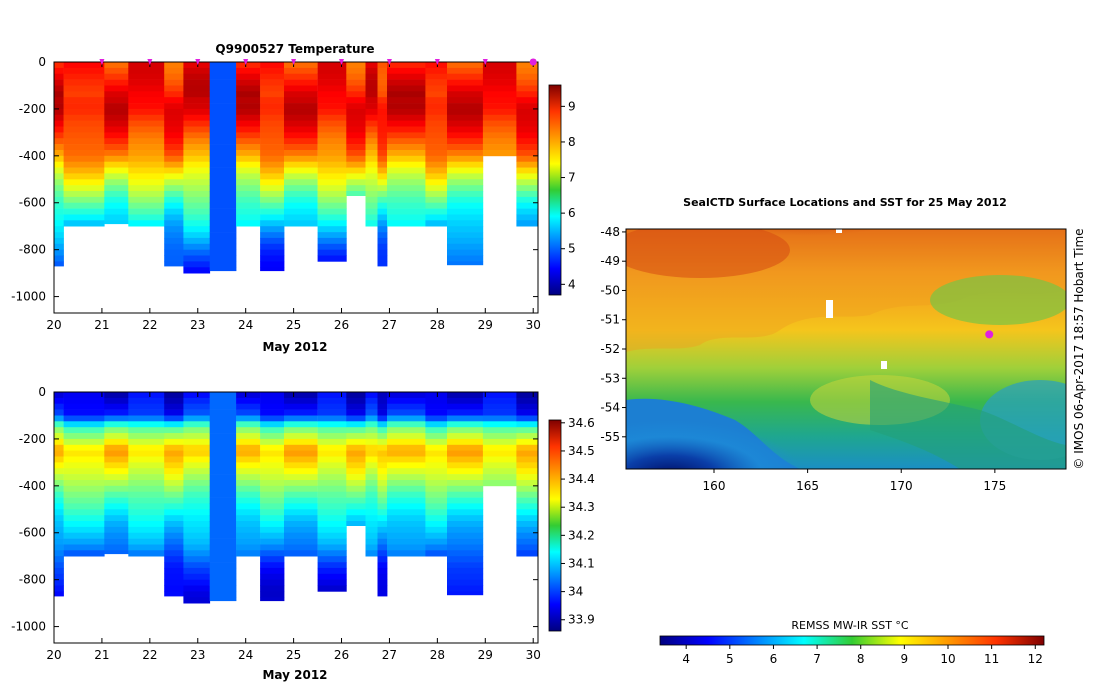 This screenshot has width=1099, height=700. Describe the element at coordinates (774, 659) in the screenshot. I see `colorbar-tick-label: 6` at that location.